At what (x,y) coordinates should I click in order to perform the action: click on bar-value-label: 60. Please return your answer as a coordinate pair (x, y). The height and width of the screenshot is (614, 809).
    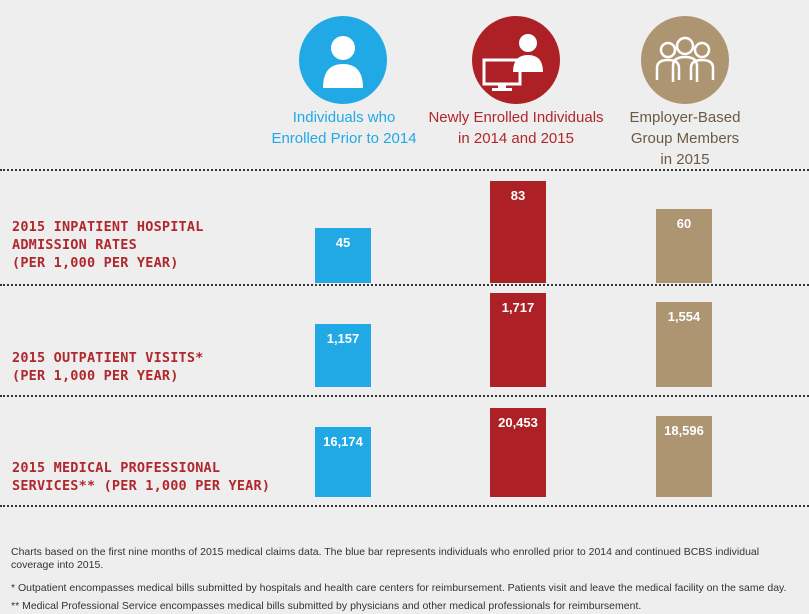
    Looking at the image, I should click on (684, 223).